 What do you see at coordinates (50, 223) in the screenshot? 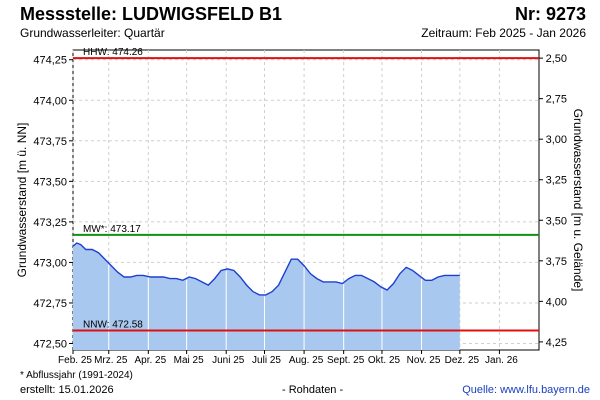
I see `y-tick-label: 473,25` at bounding box center [50, 223].